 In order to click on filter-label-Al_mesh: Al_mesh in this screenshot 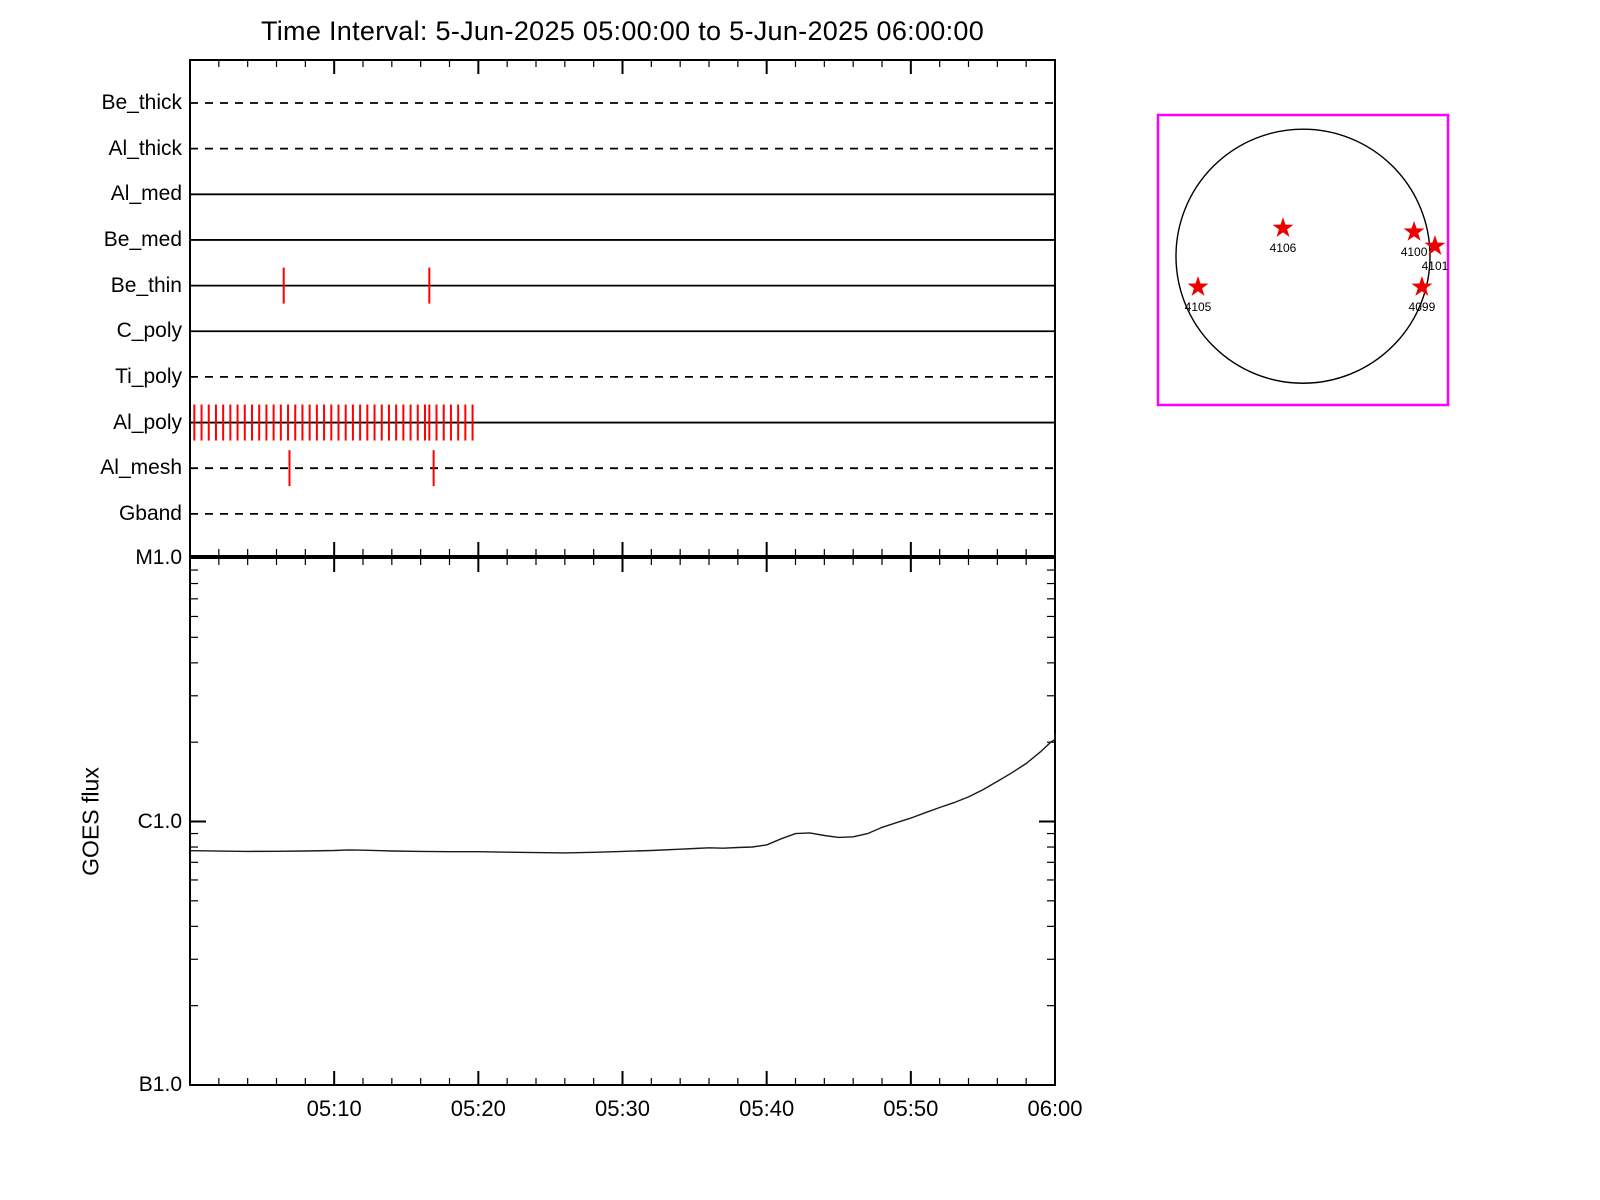, I will do `click(141, 468)`.